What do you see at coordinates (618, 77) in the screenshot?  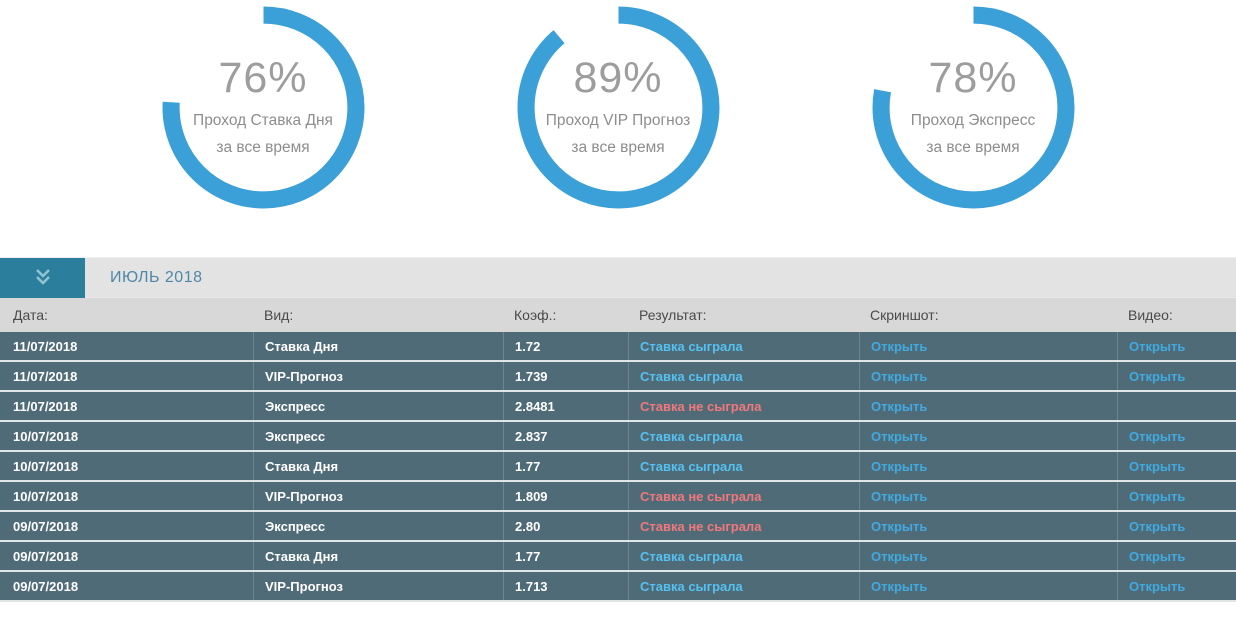 I see `stat-percent: 89%` at bounding box center [618, 77].